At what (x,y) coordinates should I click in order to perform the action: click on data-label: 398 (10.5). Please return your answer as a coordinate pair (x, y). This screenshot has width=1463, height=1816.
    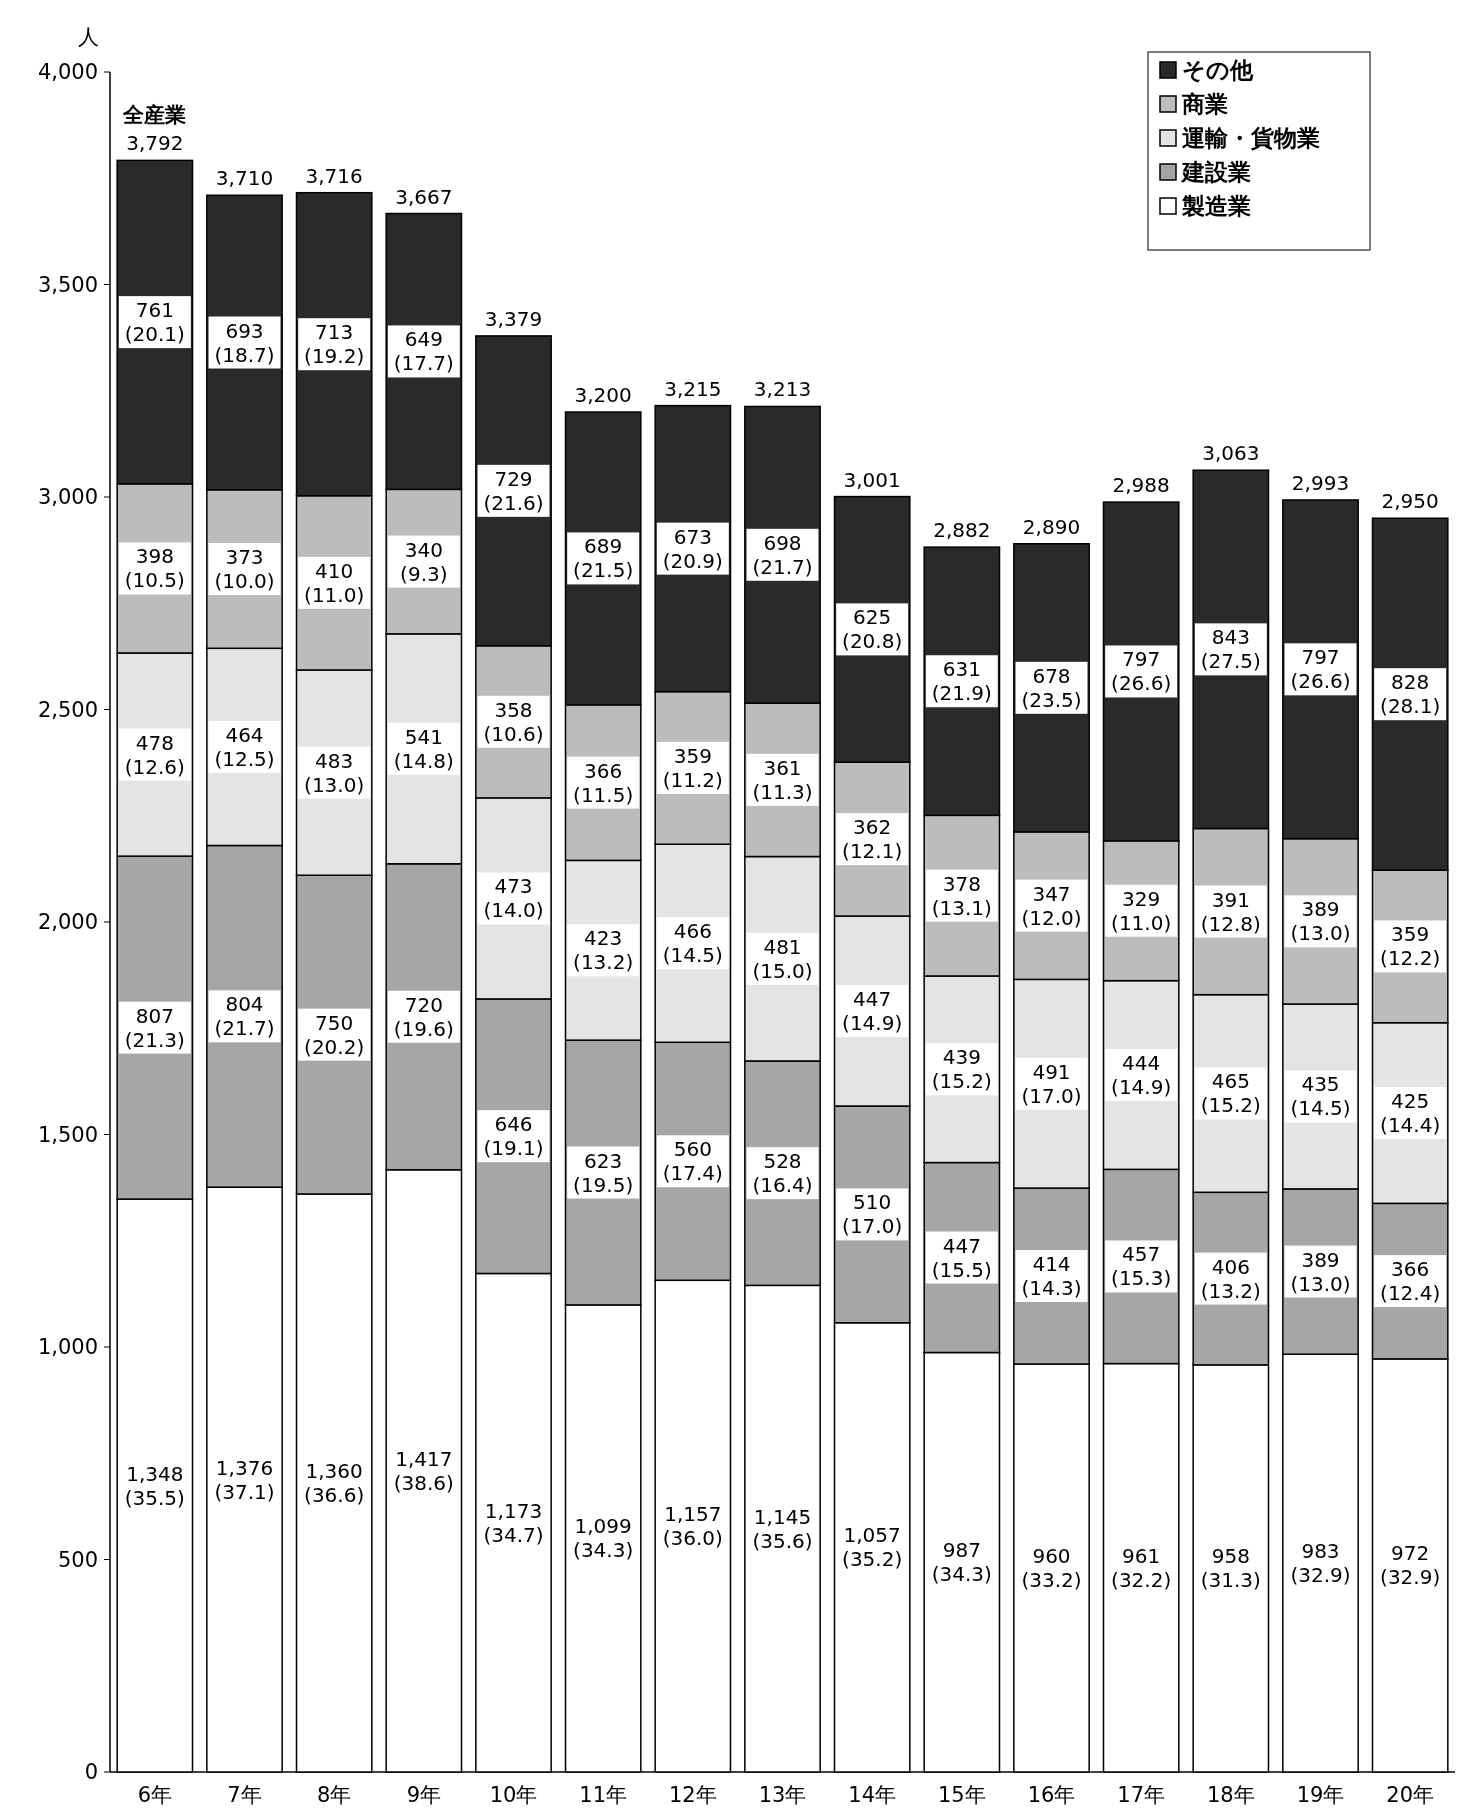
    Looking at the image, I should click on (154, 568).